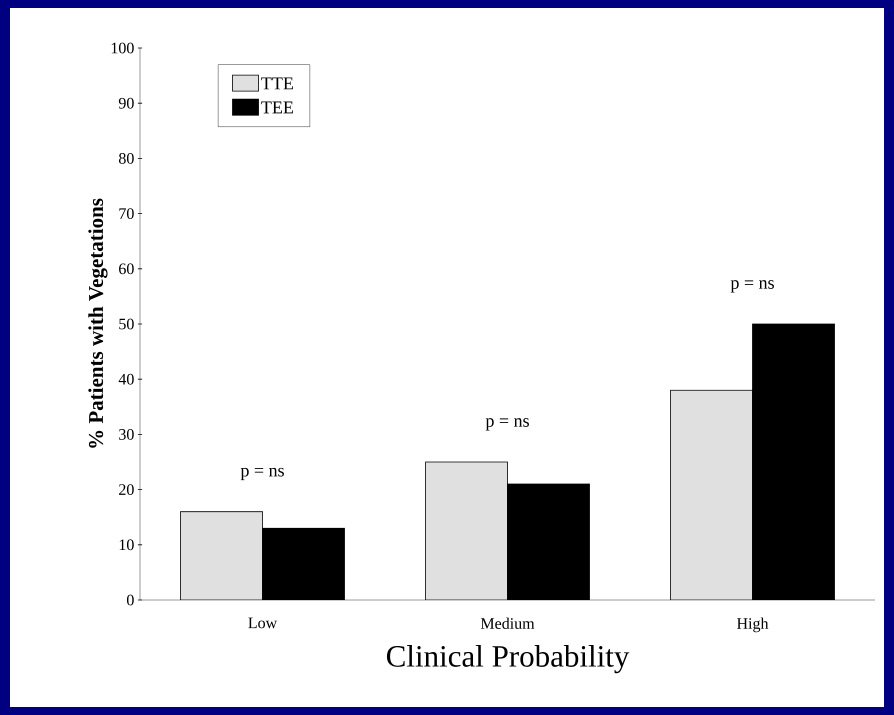  I want to click on y-axis-title: % Patients with Vegetations, so click(98, 323).